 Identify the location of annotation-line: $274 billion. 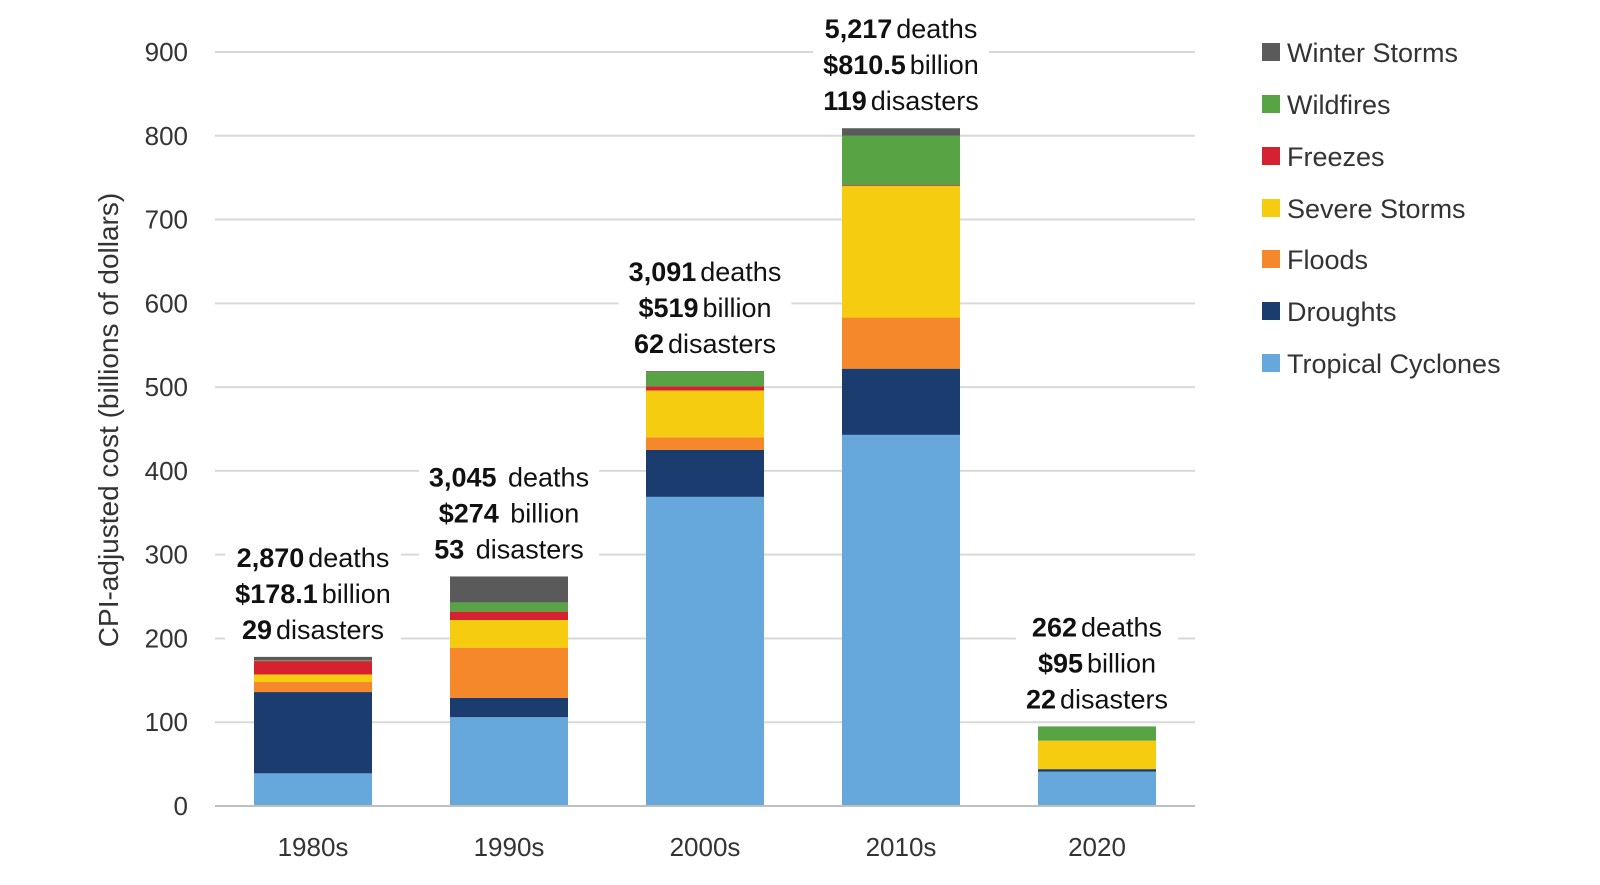
(509, 513).